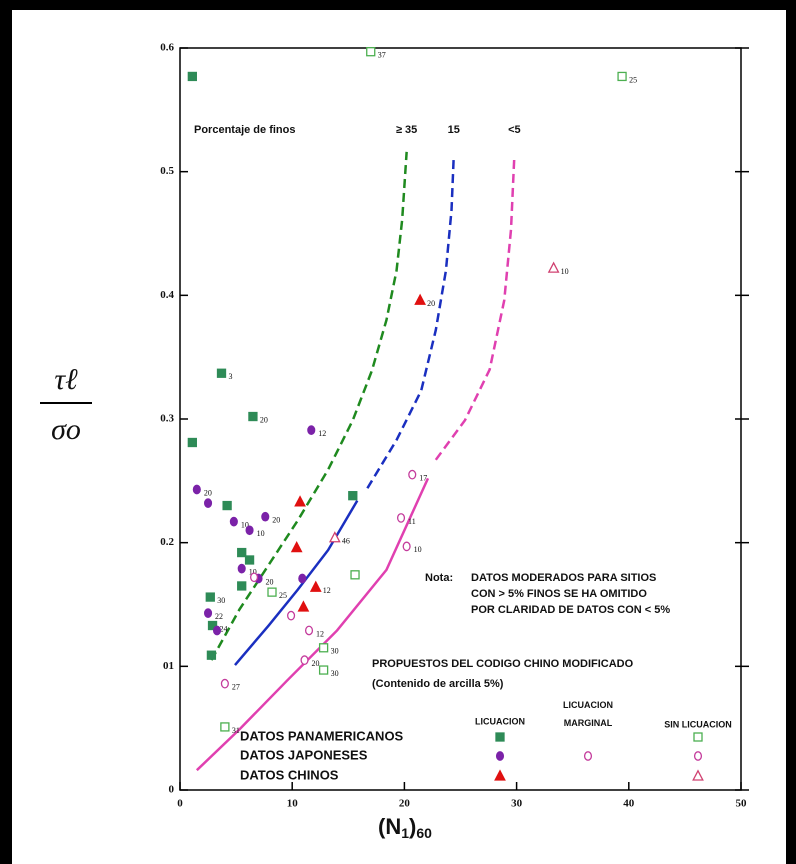 The height and width of the screenshot is (864, 796). I want to click on note-line: DATOS MODERADOS PARA SITIOS, so click(563, 578).